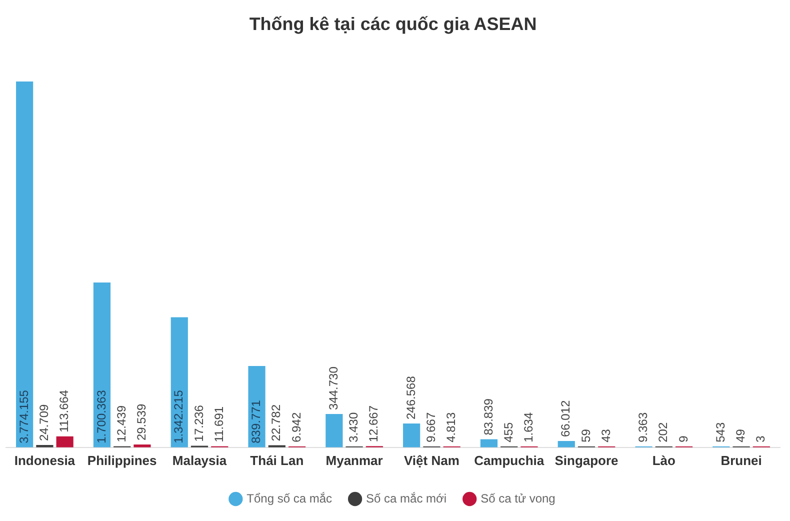 The image size is (790, 521). I want to click on data-label: 9, so click(683, 438).